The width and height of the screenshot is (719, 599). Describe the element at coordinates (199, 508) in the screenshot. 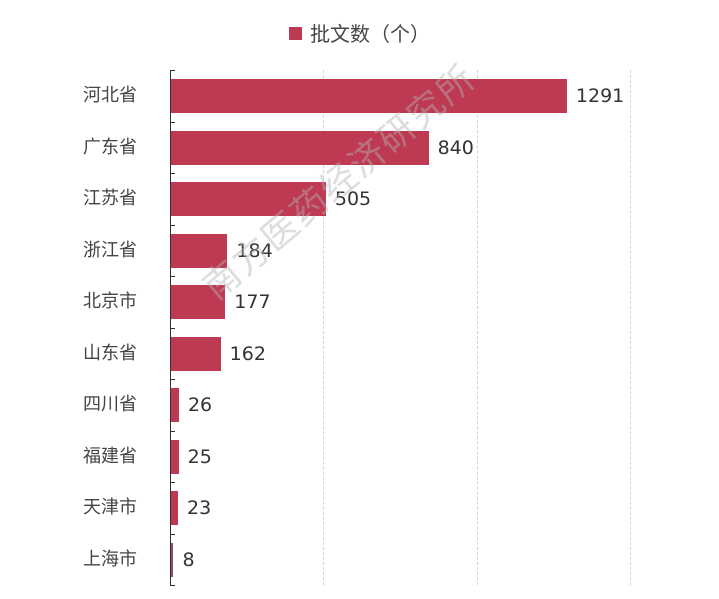

I see `value-label: 23` at that location.